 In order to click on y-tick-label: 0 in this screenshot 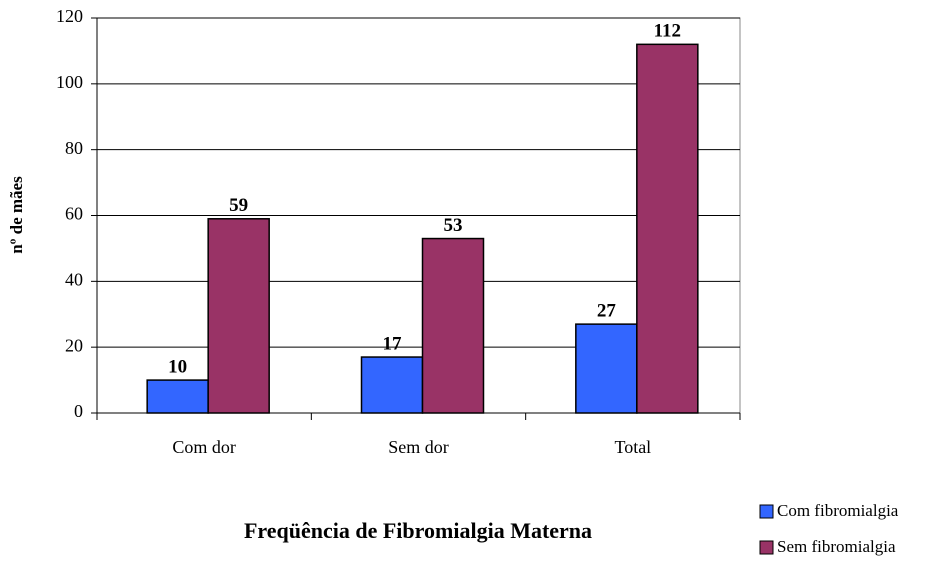, I will do `click(78, 411)`.